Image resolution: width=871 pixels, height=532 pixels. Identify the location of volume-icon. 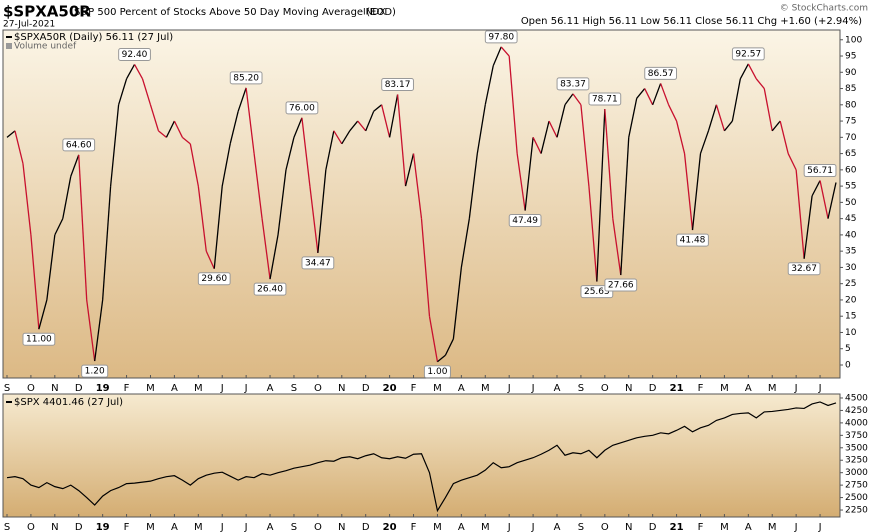
(9, 46).